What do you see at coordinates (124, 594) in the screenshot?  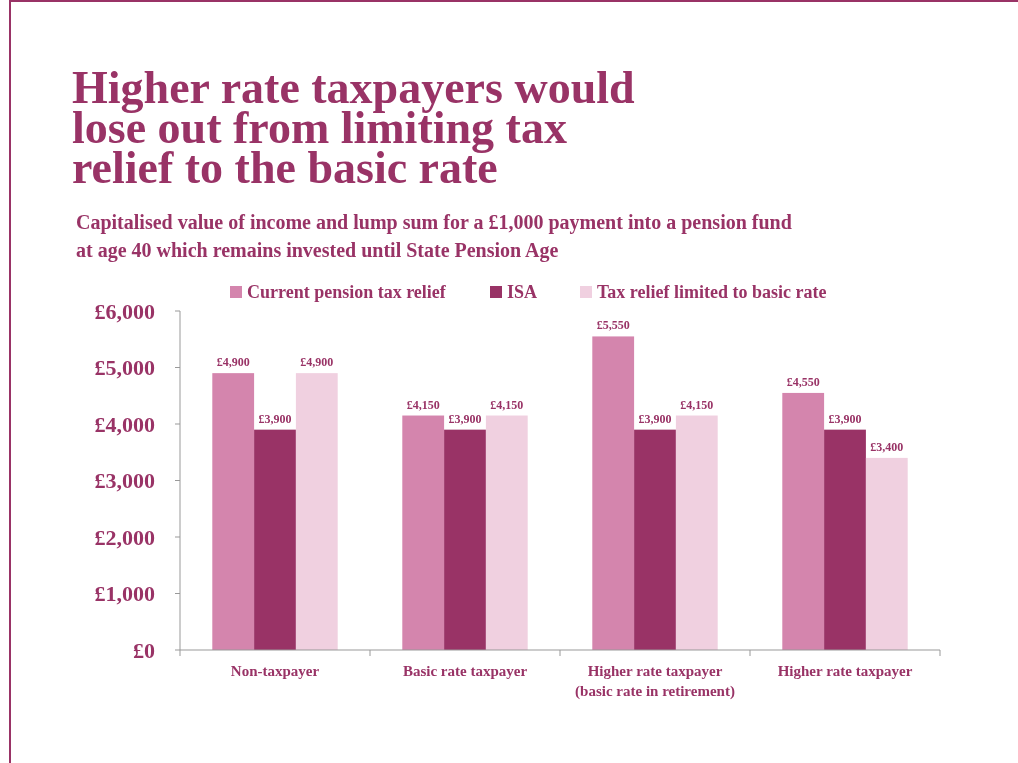 I see `y-tick-label: £1,000` at bounding box center [124, 594].